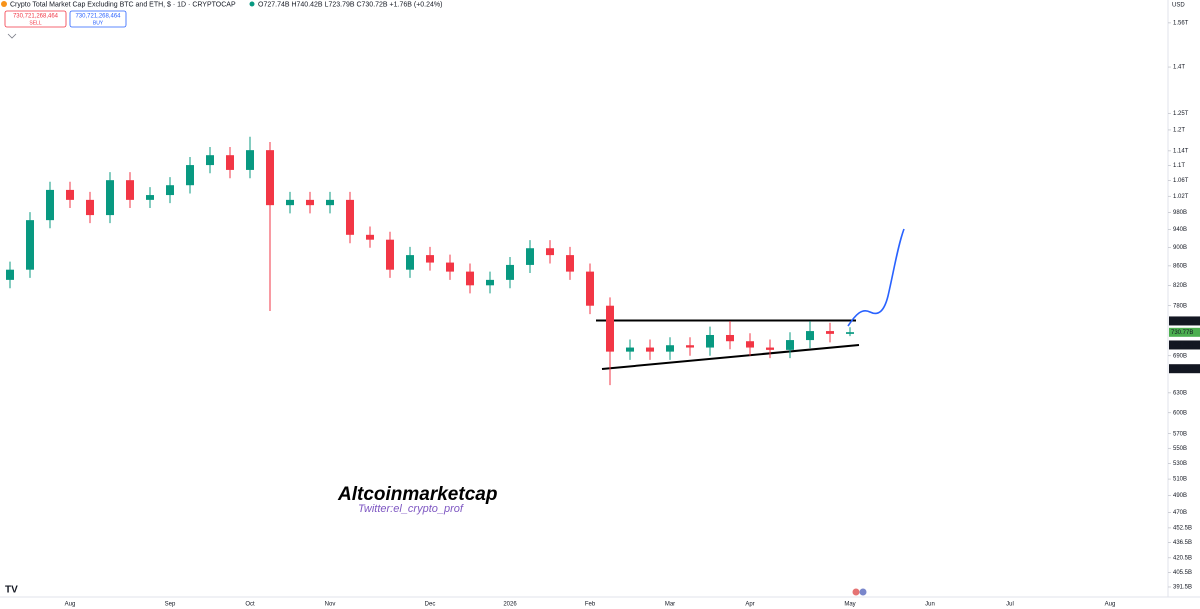  I want to click on price-marker-label: 708.46B, so click(1182, 346).